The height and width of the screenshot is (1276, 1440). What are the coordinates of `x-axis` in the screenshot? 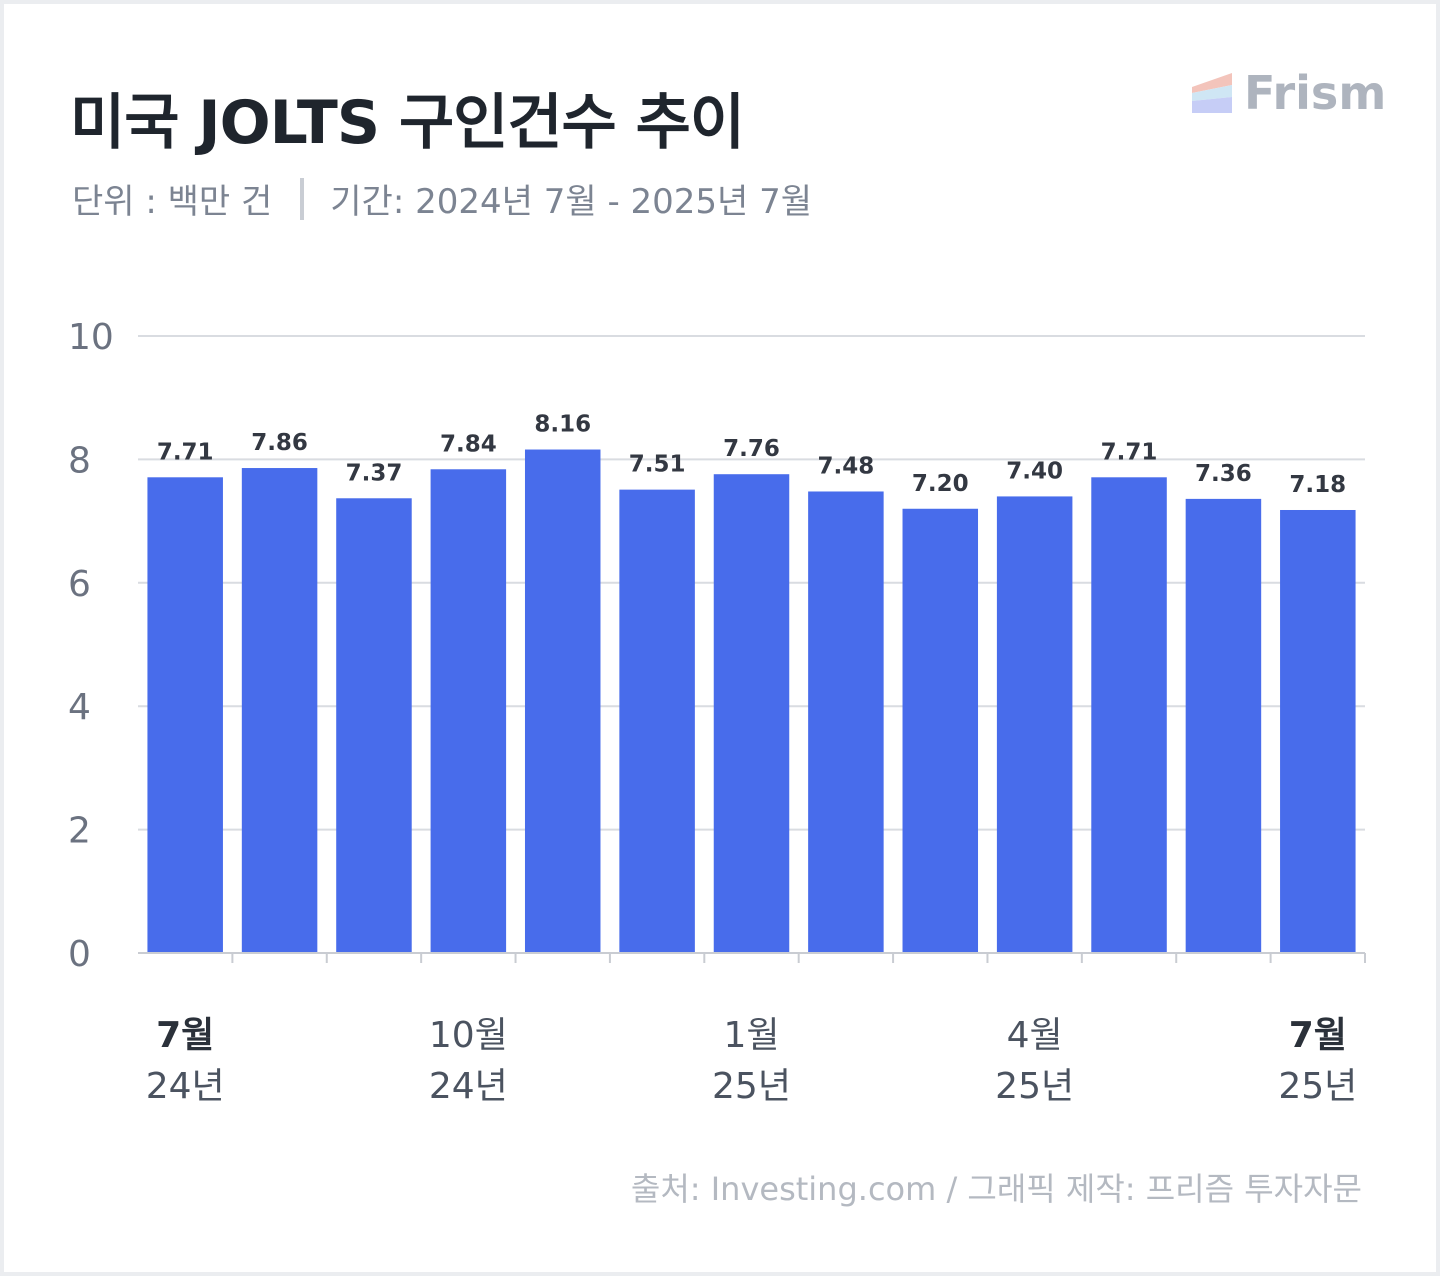 It's located at (752, 957).